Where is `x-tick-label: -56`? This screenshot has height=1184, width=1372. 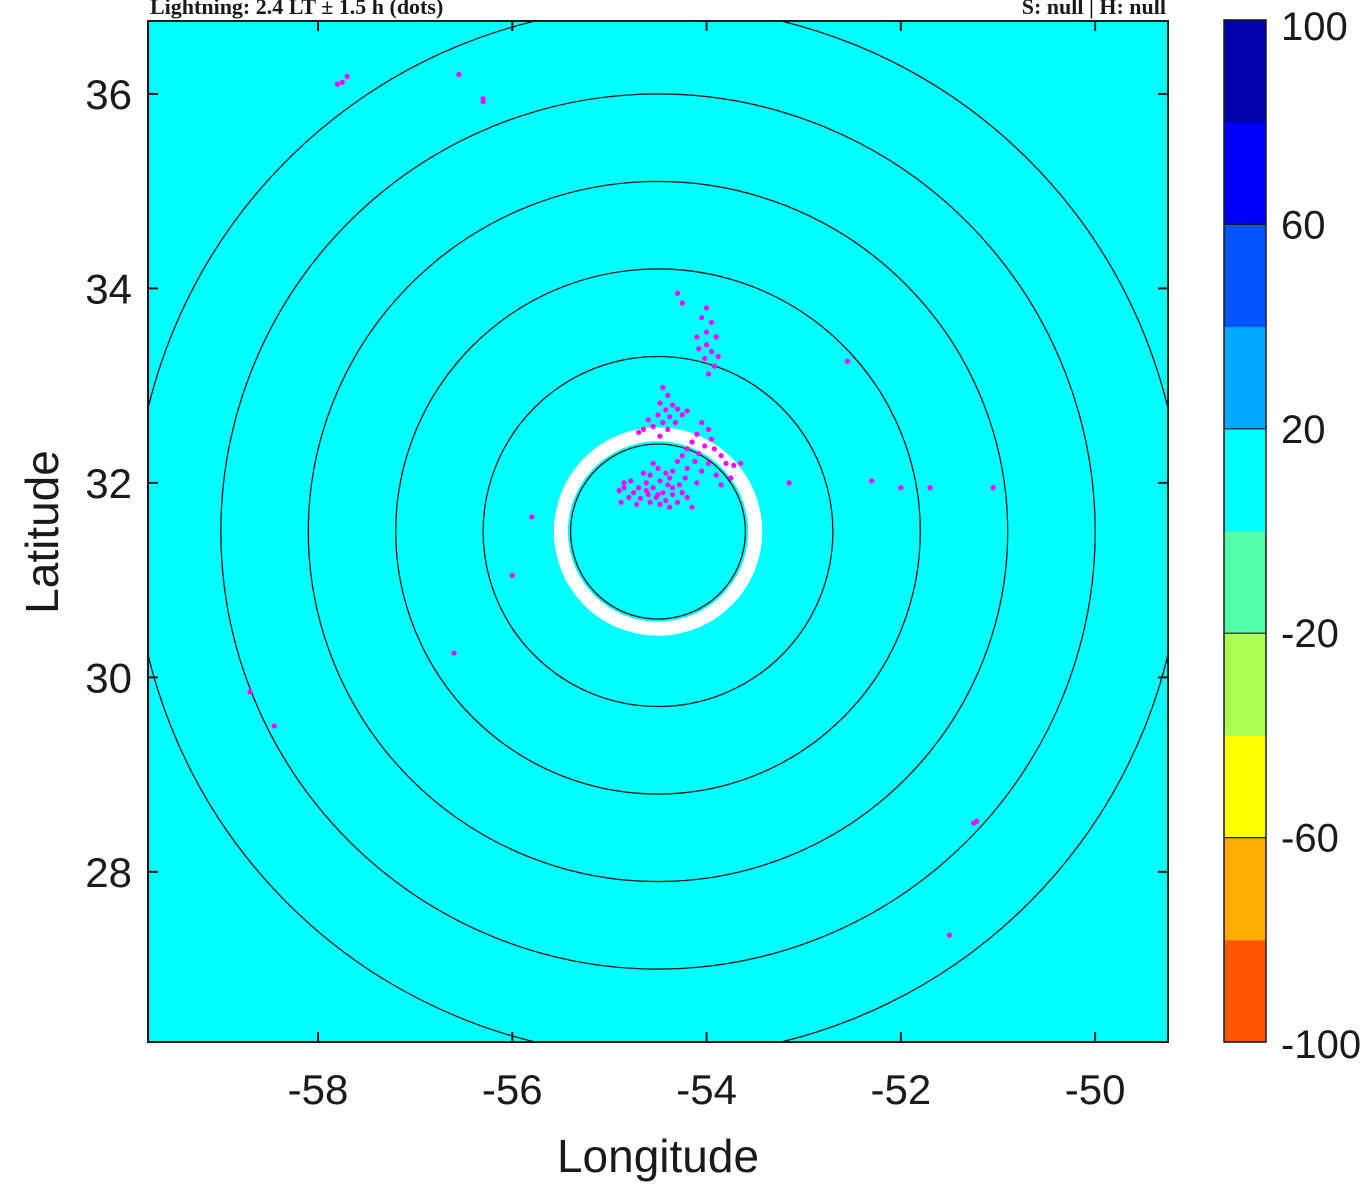
x-tick-label: -56 is located at coordinates (512, 1089).